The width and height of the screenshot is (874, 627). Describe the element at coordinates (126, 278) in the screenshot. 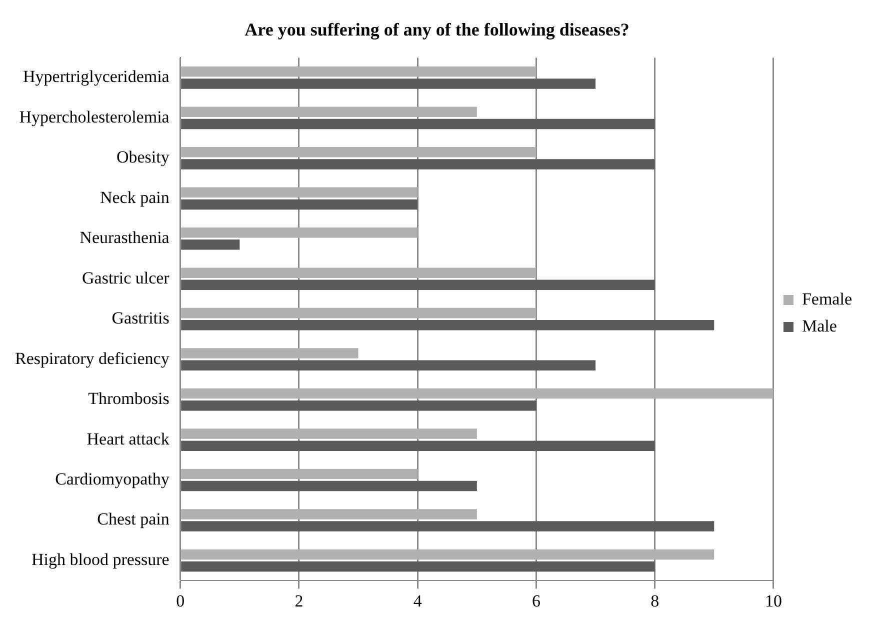

I see `y-tick-label: Gastric ulcer` at that location.